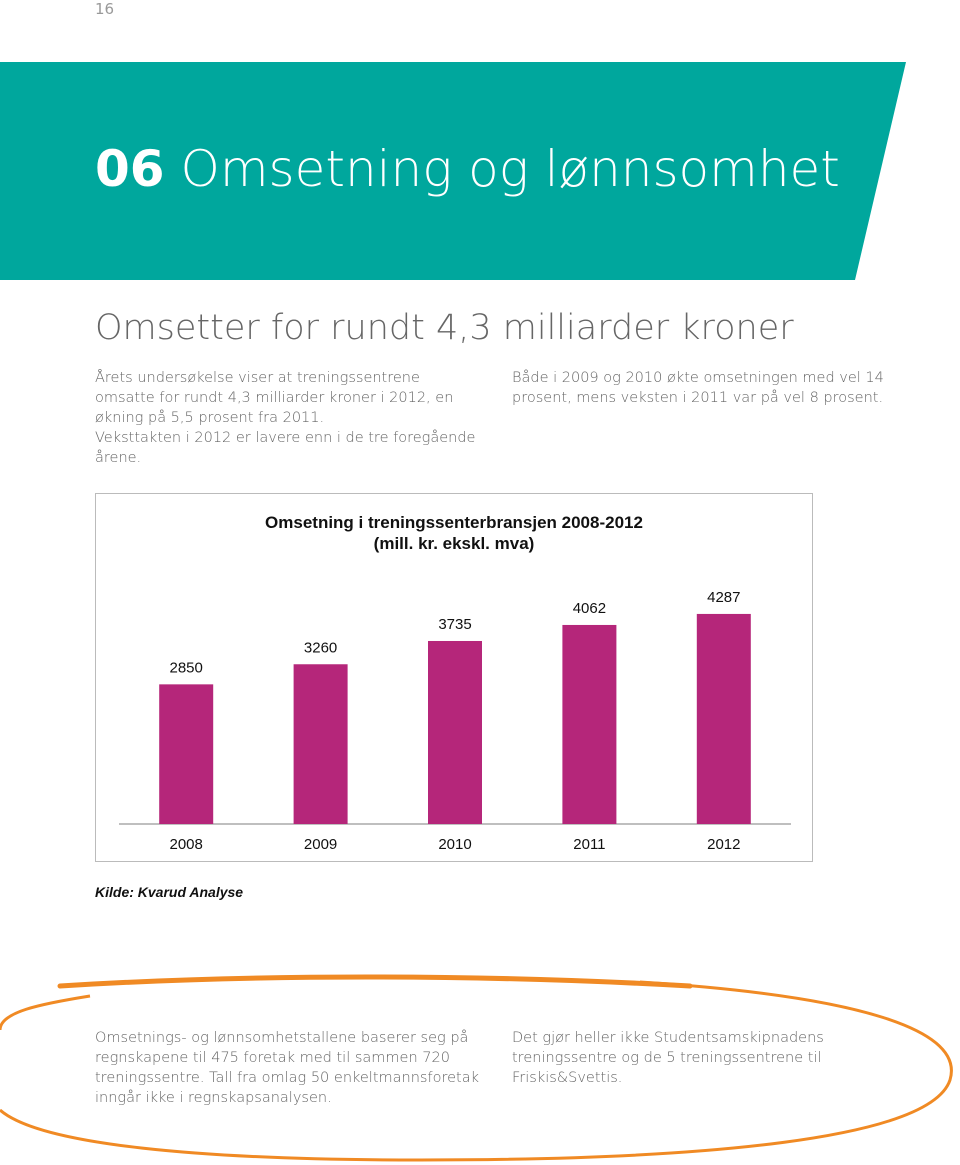  Describe the element at coordinates (723, 597) in the screenshot. I see `value-label: 4287` at that location.